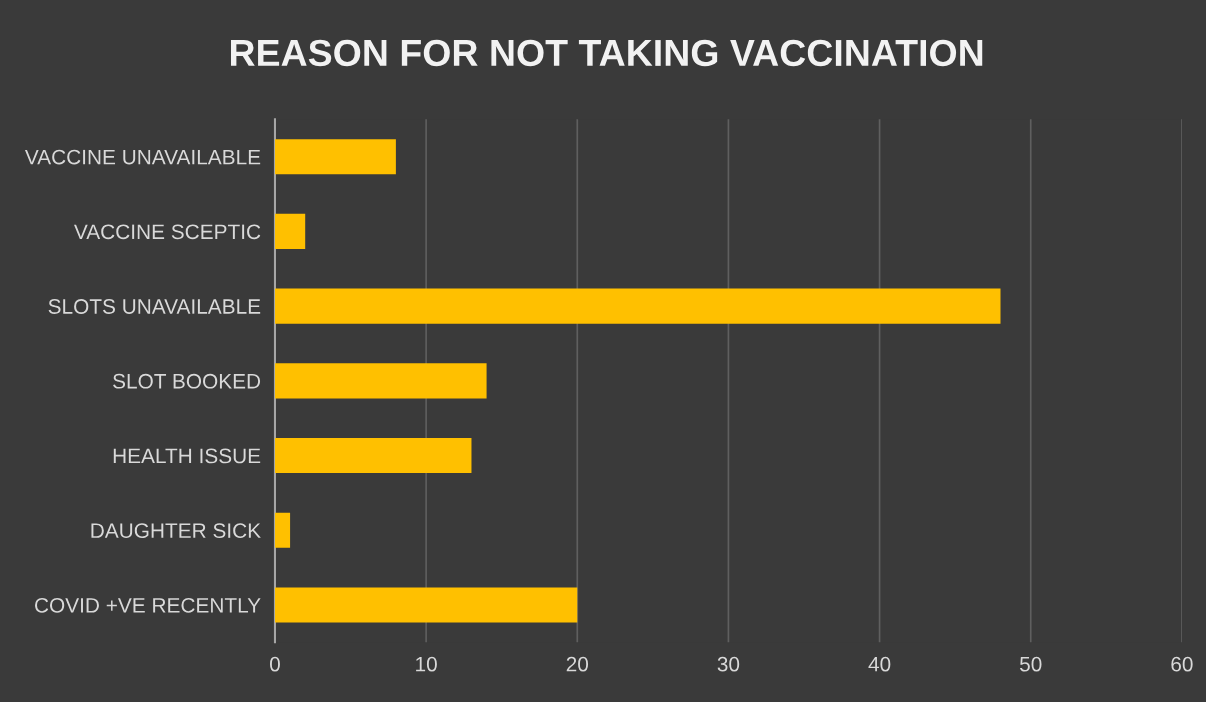  I want to click on chart-title: REASON FOR NOT TAKING VACCINATION, so click(606, 53).